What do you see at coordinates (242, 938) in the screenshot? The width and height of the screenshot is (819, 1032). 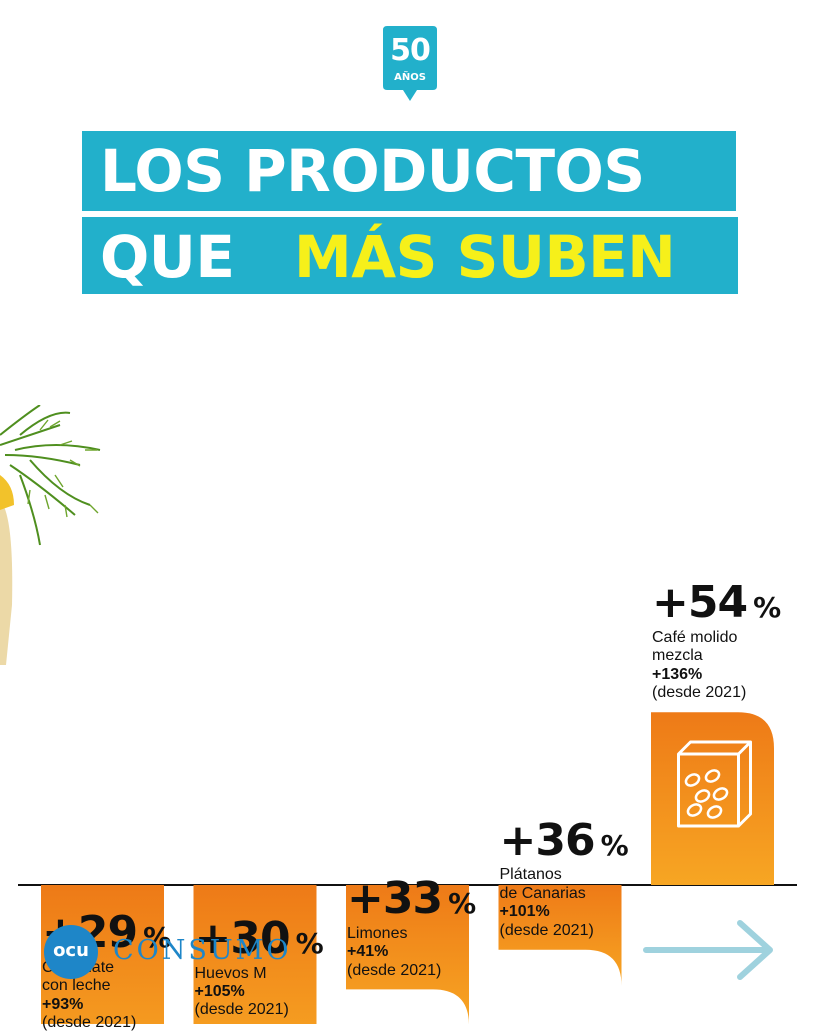 I see `value-number: +30` at bounding box center [242, 938].